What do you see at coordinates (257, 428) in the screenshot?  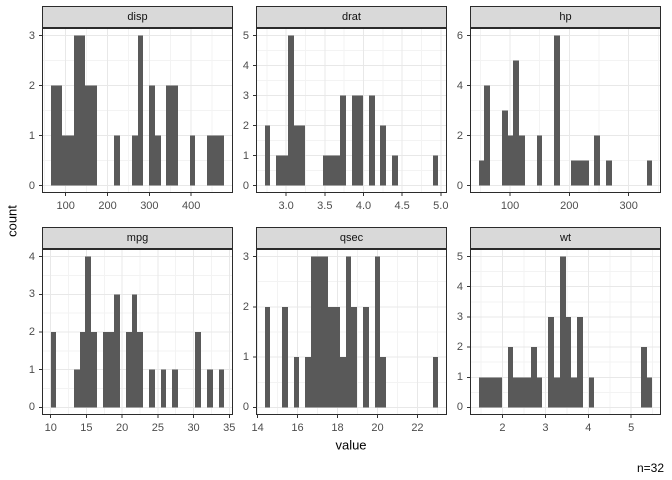 I see `x-tick-label: 14` at bounding box center [257, 428].